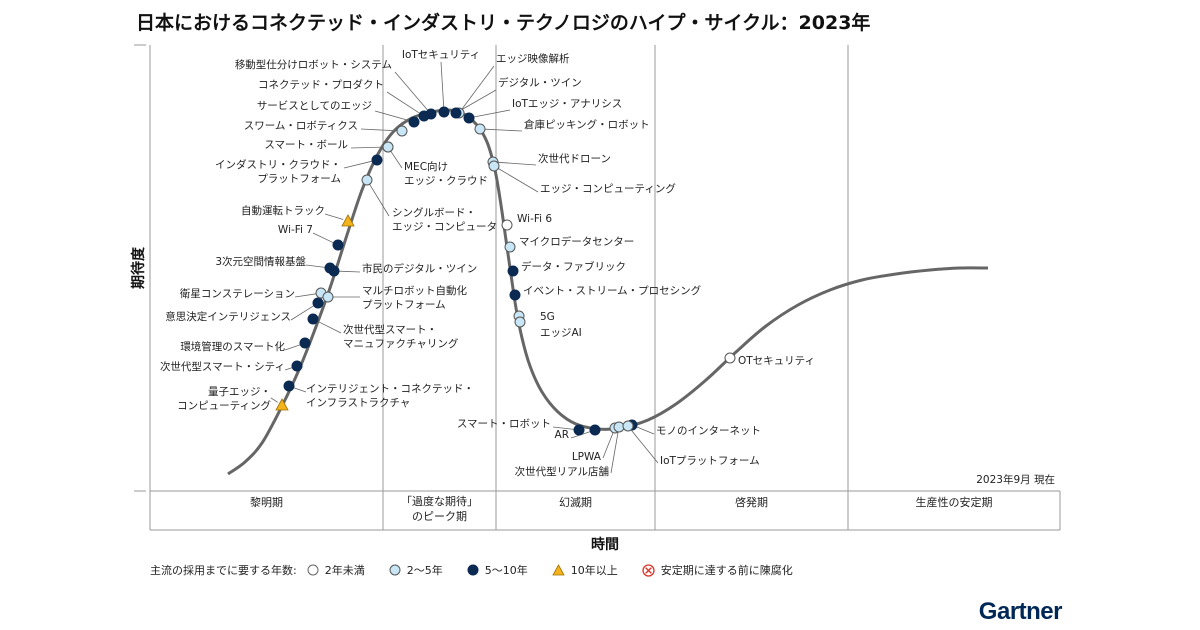 This screenshot has height=630, width=1200. Describe the element at coordinates (561, 333) in the screenshot. I see `tech-label: エッジAI` at that location.